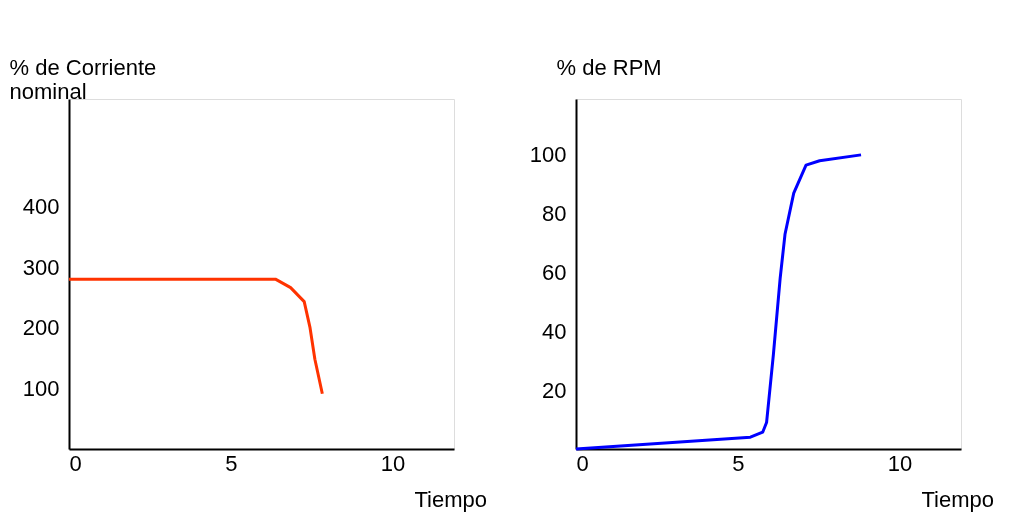 The width and height of the screenshot is (1022, 529). Describe the element at coordinates (41, 206) in the screenshot. I see `y-tick-label: 400` at that location.